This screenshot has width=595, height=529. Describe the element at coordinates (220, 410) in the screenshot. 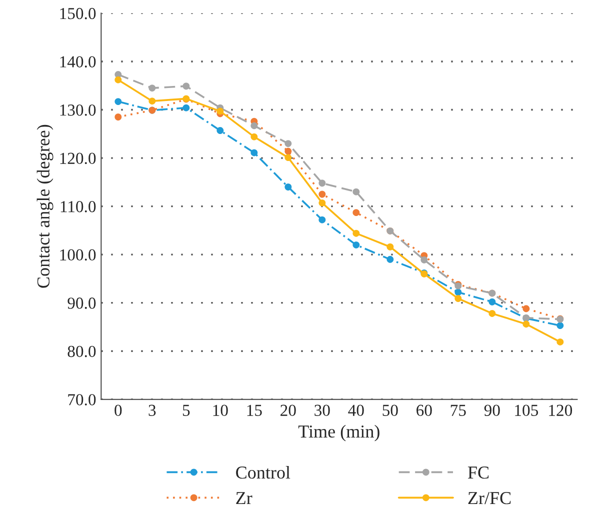

I see `x-tick-label: 10` at that location.